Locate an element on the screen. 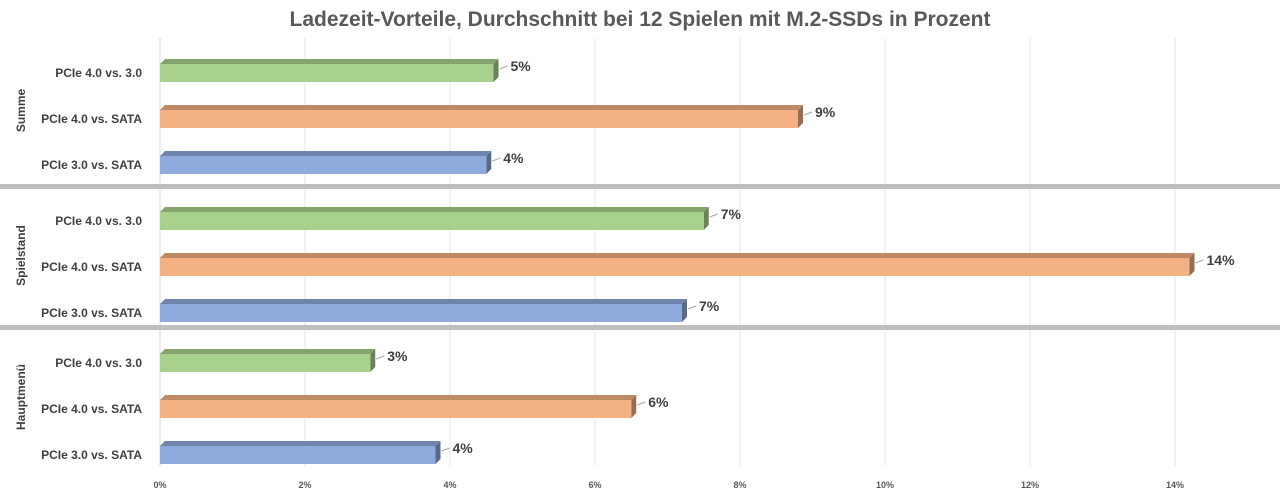 Image resolution: width=1280 pixels, height=494 pixels. data-label: 3% is located at coordinates (397, 356).